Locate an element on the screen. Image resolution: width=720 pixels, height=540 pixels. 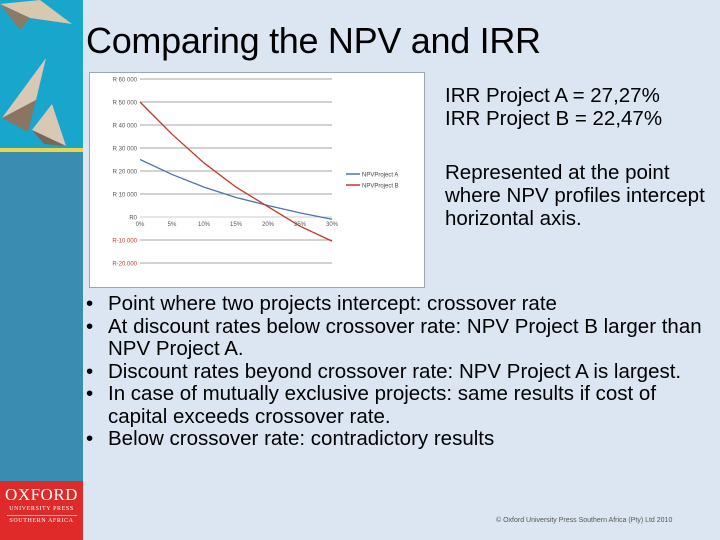
svg-text: NPVProject A is located at coordinates (380, 176).